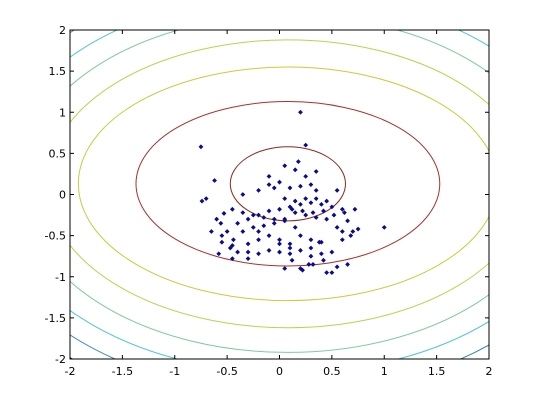 The height and width of the screenshot is (405, 540). I want to click on x-tick-label: -2, so click(70, 371).